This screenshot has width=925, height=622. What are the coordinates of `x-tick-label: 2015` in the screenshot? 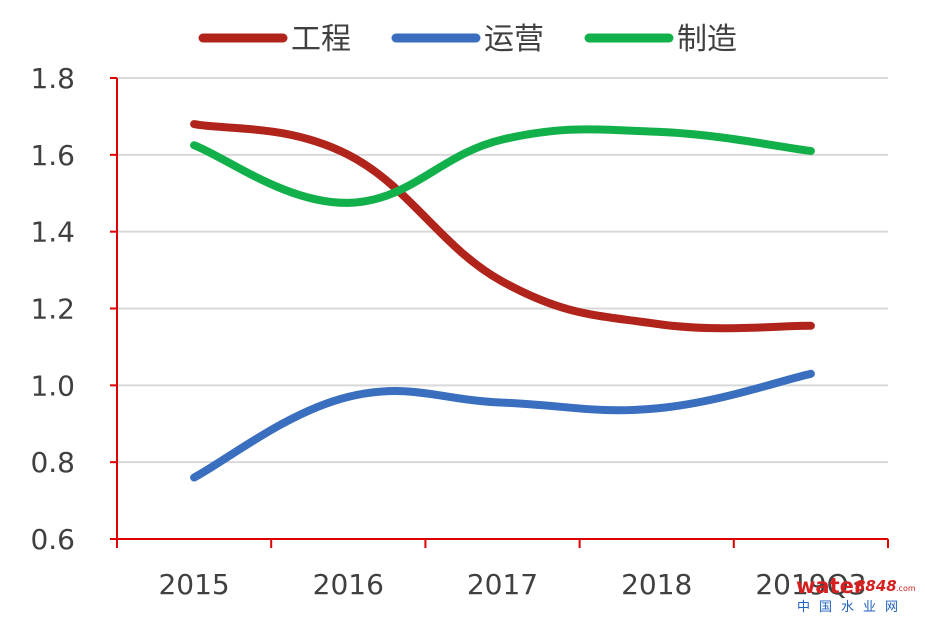 It's located at (193, 584).